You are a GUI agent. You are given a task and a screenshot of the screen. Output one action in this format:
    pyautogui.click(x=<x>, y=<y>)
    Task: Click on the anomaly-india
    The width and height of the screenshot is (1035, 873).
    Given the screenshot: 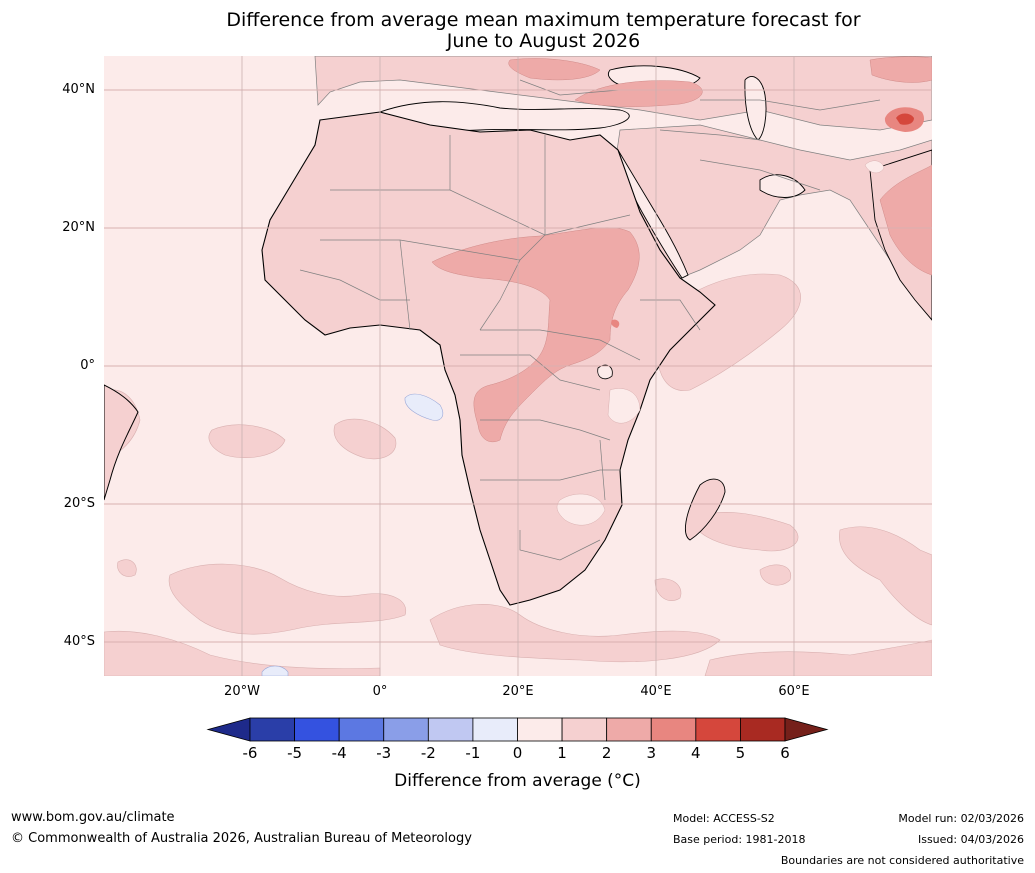 What is the action you would take?
    pyautogui.click(x=905, y=220)
    